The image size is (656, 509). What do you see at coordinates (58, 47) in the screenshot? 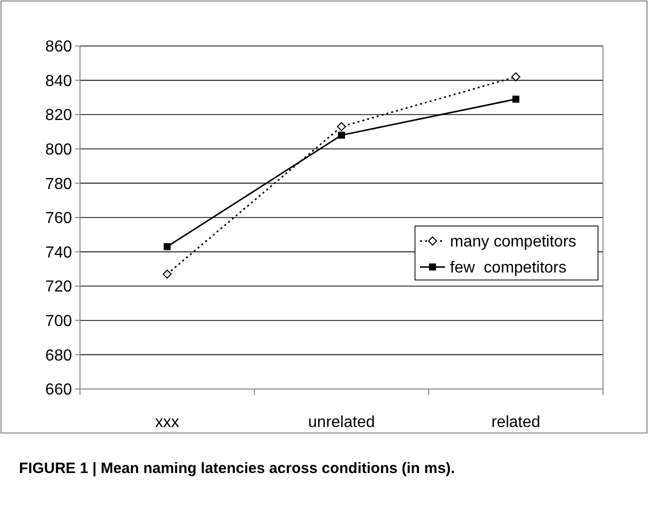
I see `y-tick-label: 860` at bounding box center [58, 47].